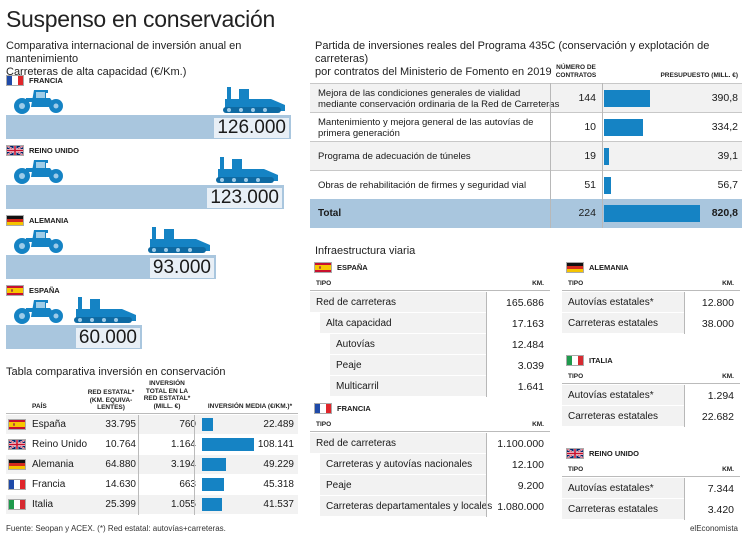 The height and width of the screenshot is (538, 744). What do you see at coordinates (352, 267) in the screenshot?
I see `spain-infra-country-name: ESPAÑA` at bounding box center [352, 267].